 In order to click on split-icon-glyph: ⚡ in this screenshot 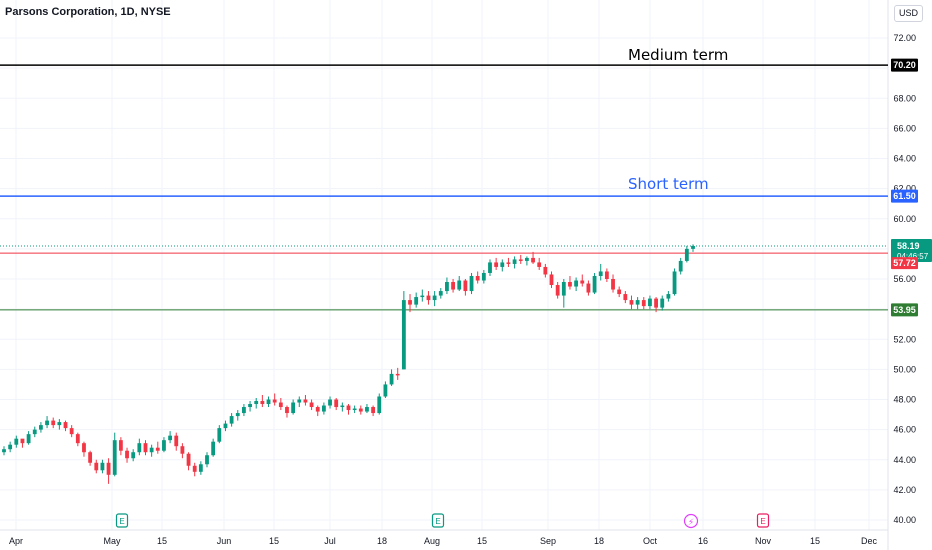, I will do `click(691, 523)`.